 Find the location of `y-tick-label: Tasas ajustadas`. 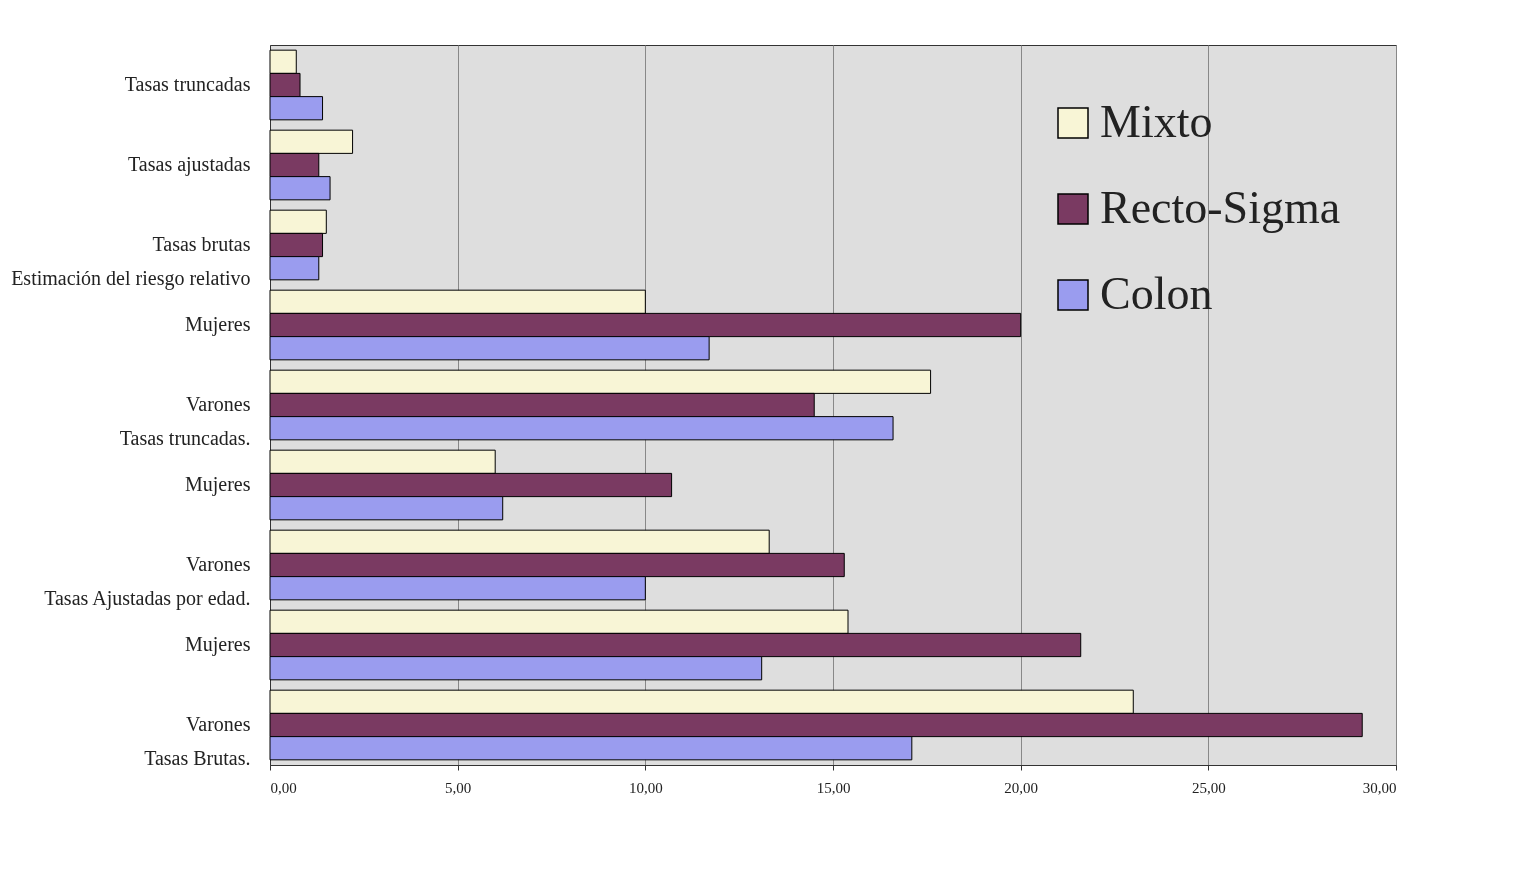

y-tick-label: Tasas ajustadas is located at coordinates (189, 164).